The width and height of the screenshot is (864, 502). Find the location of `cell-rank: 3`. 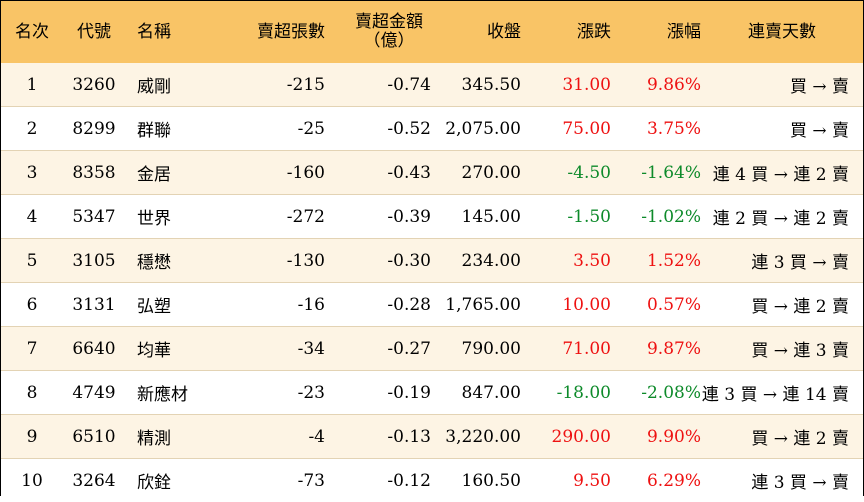

cell-rank: 3 is located at coordinates (32, 173).